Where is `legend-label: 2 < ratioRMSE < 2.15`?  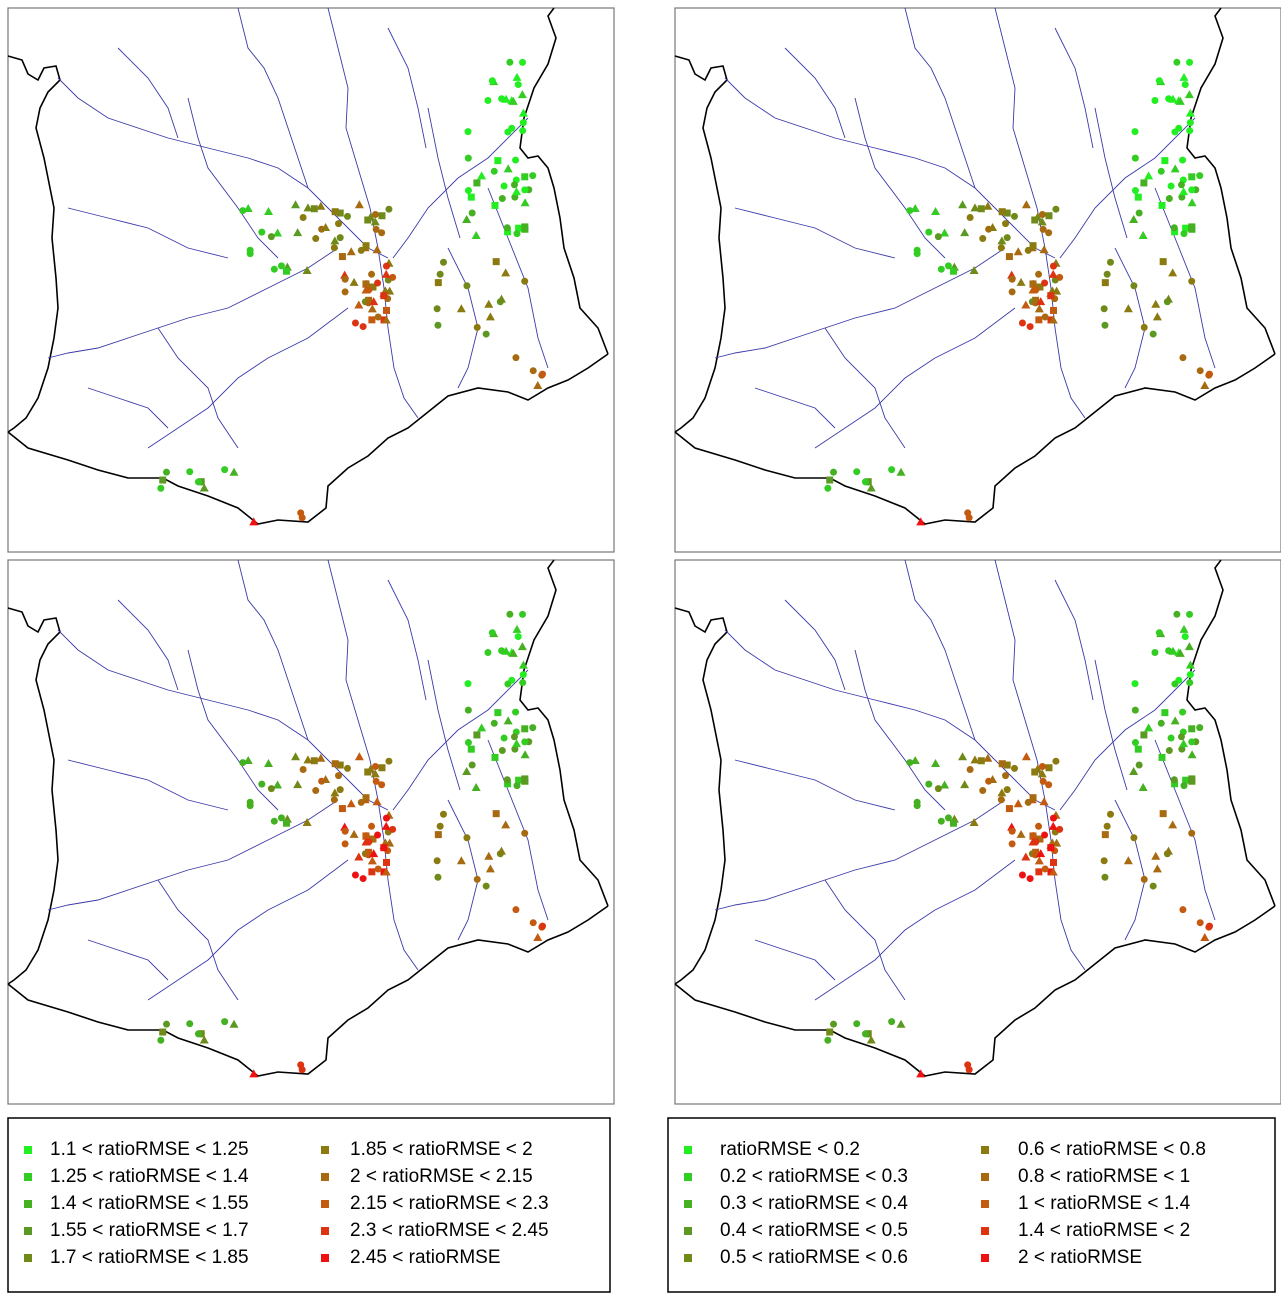 legend-label: 2 < ratioRMSE < 2.15 is located at coordinates (441, 1176).